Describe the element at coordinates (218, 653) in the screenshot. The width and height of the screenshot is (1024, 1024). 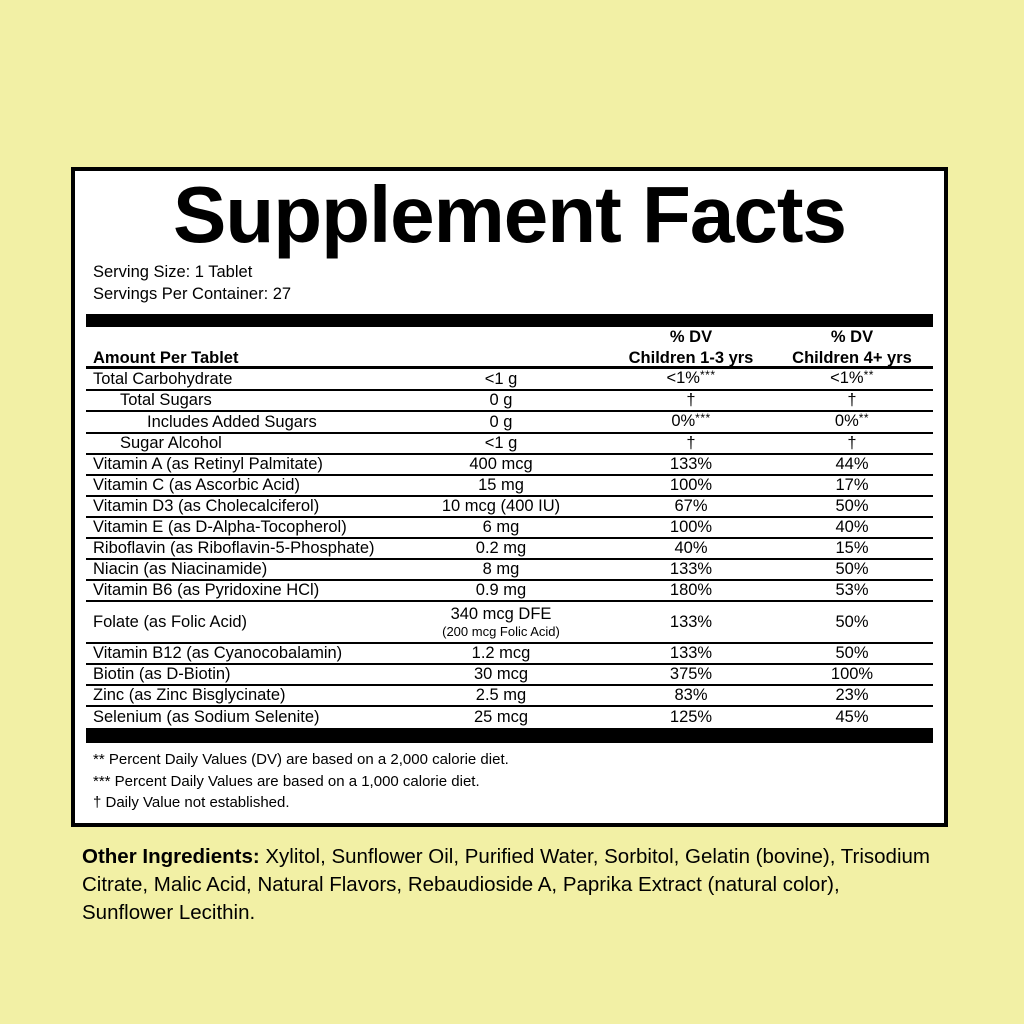
I see `nutrient-name: Vitamin B12 (as Cyanocobalamin)` at that location.